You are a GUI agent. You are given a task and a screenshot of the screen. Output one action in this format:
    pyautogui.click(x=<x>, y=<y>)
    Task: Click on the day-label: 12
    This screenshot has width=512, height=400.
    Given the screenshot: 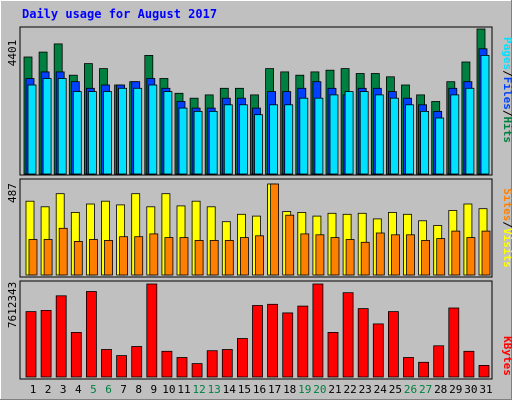 What is the action you would take?
    pyautogui.click(x=198, y=389)
    